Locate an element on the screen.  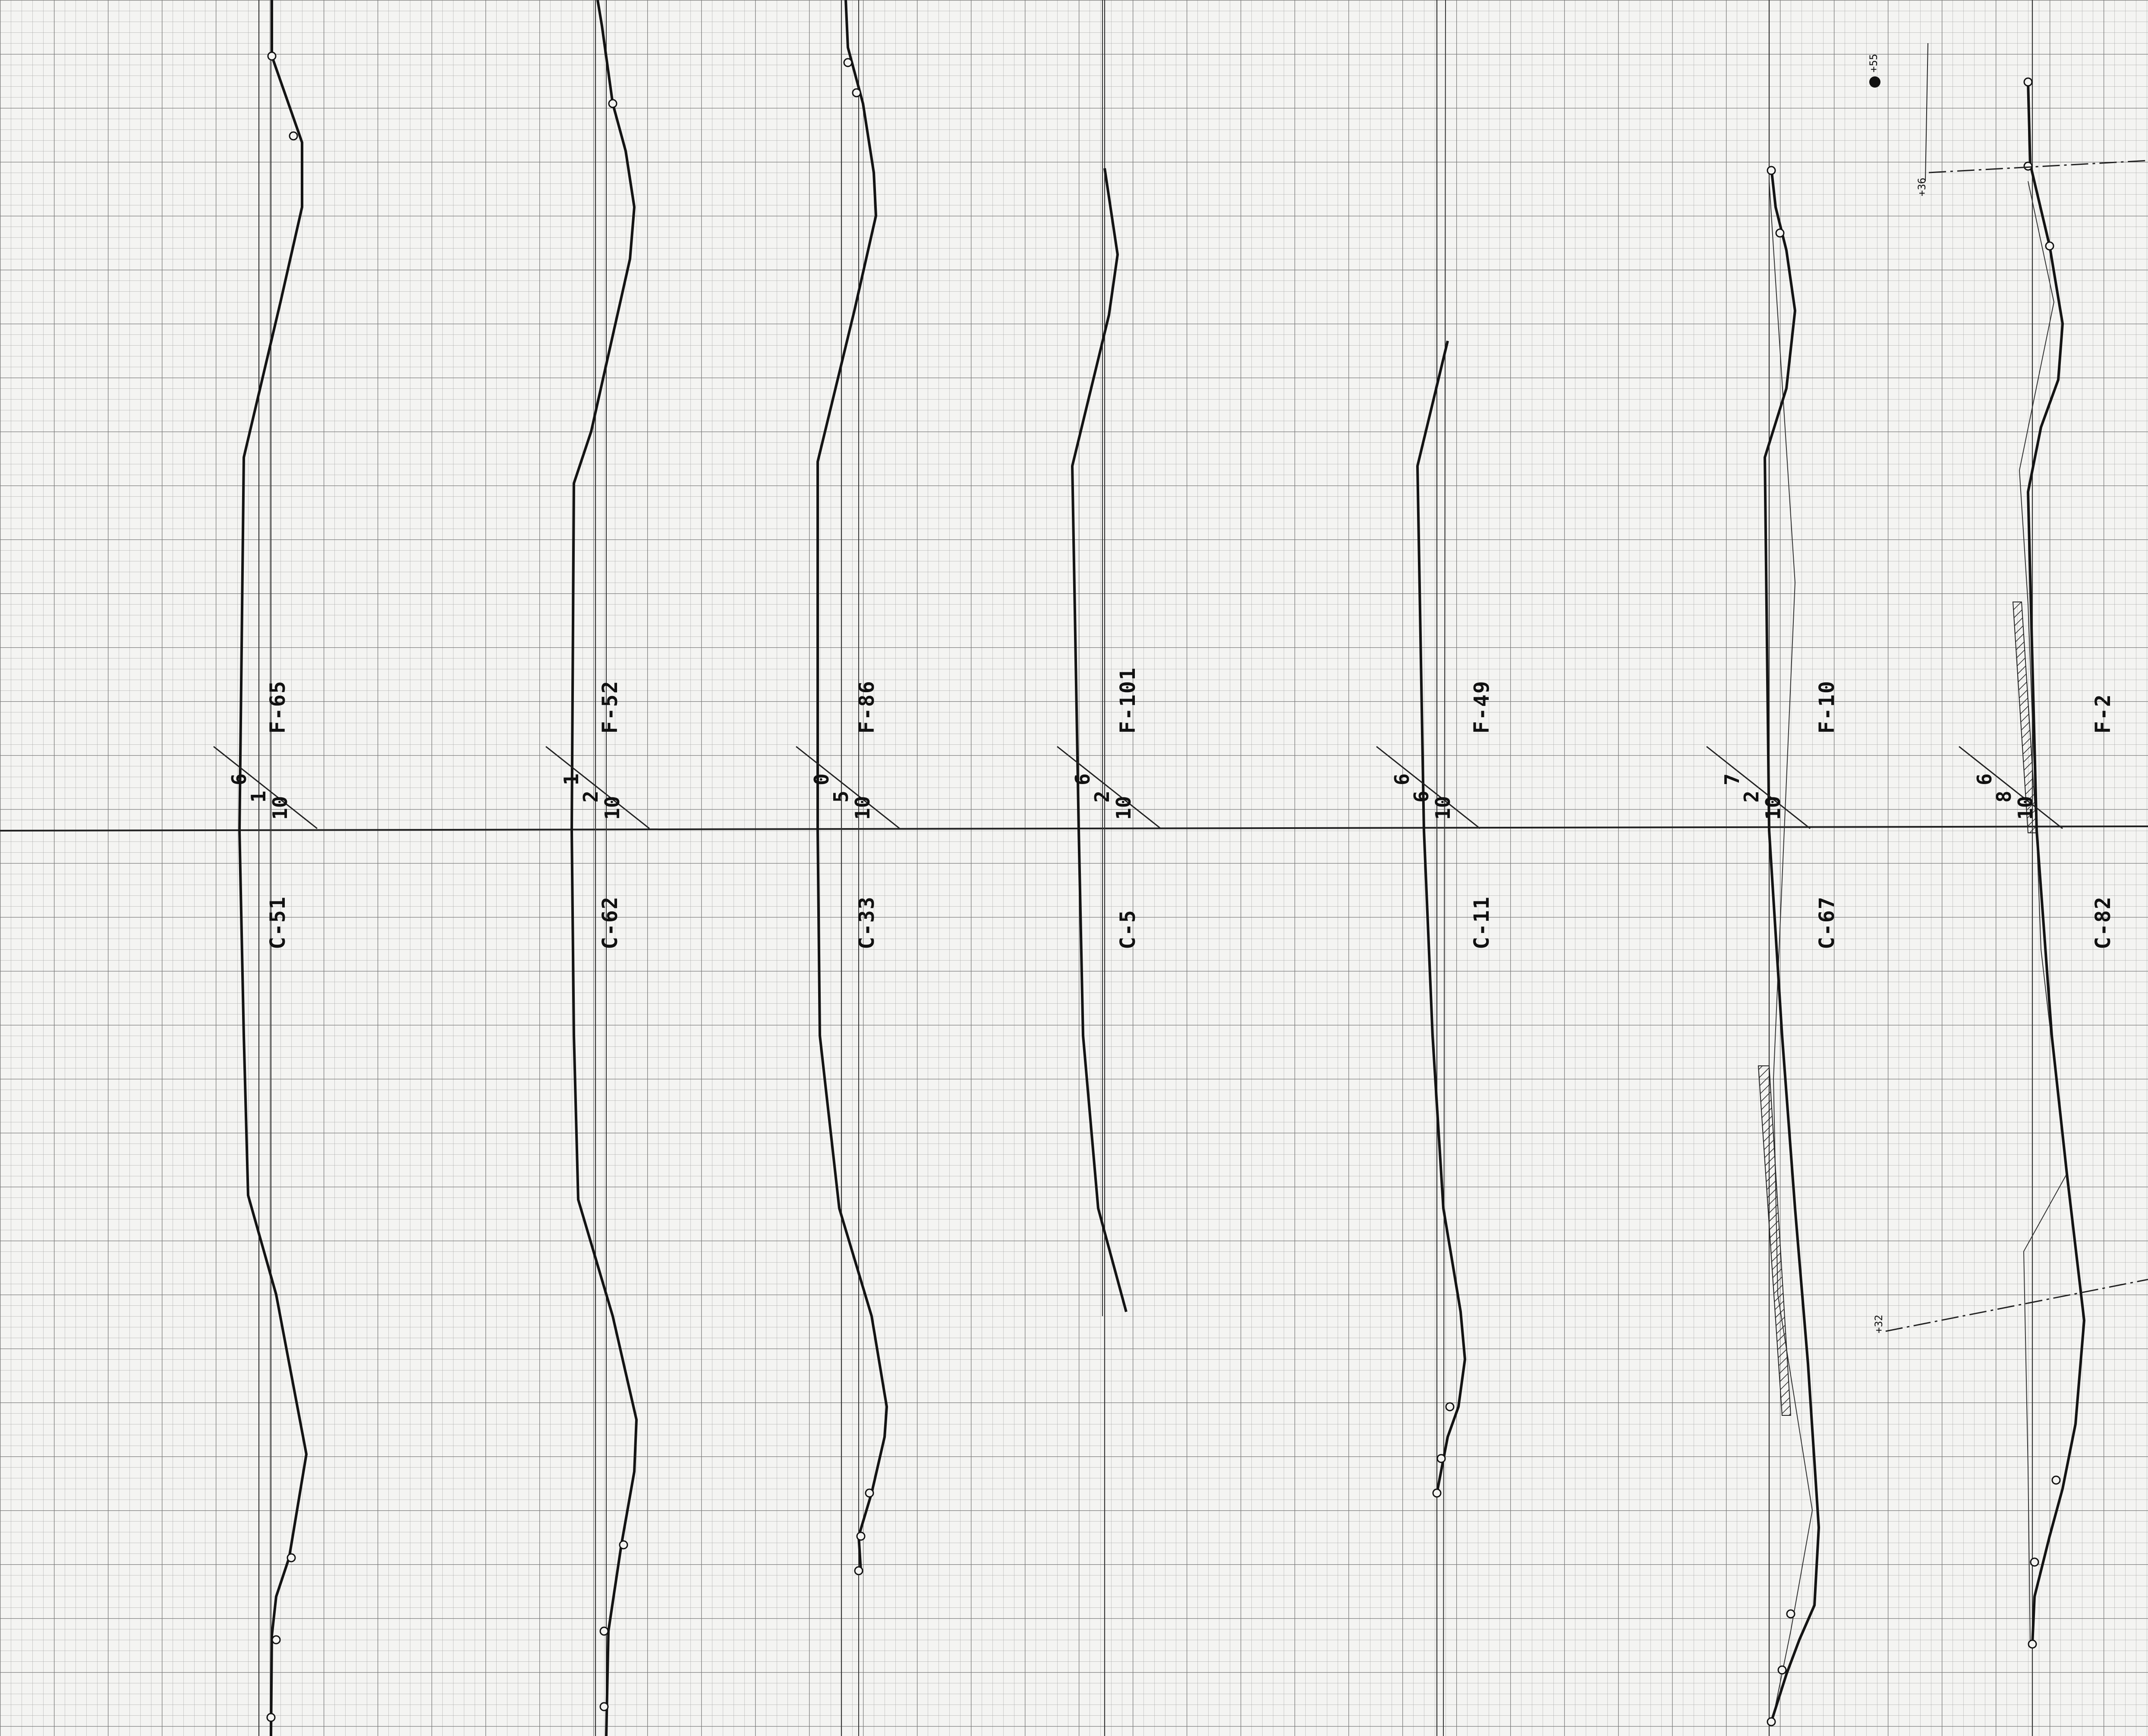
section-s2: F-52 C-62 102 1 is located at coordinates (597, 868).